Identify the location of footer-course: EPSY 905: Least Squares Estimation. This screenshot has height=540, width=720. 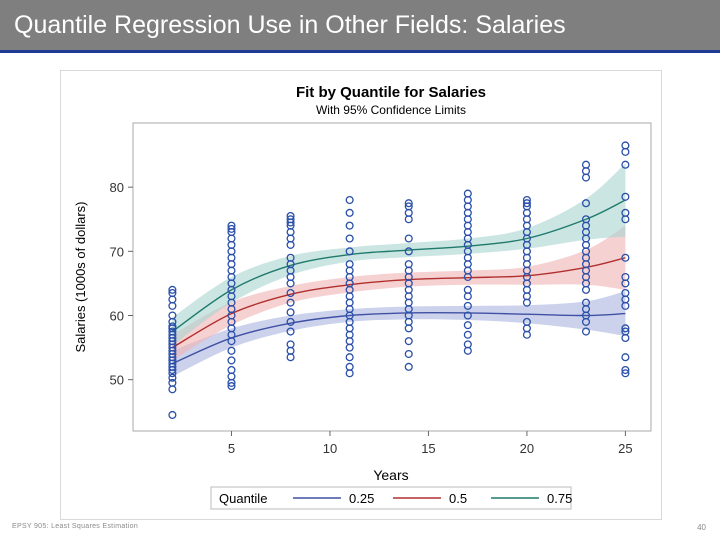
(75, 526).